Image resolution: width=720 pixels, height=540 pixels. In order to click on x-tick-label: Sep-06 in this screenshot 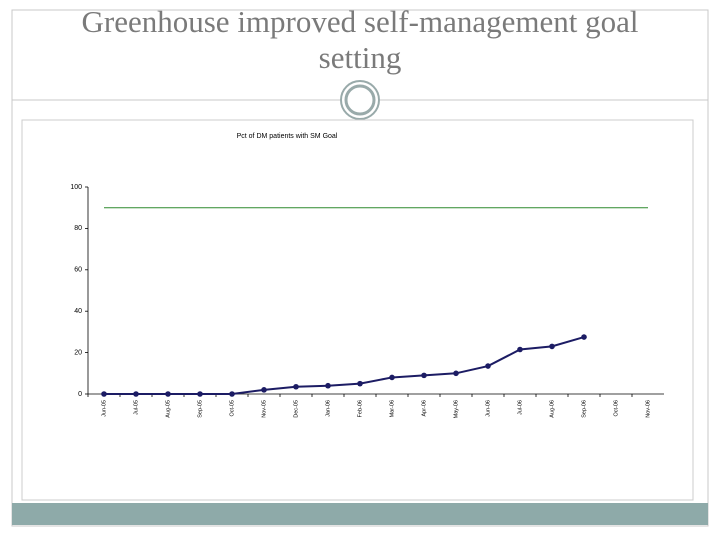, I will do `click(584, 409)`.